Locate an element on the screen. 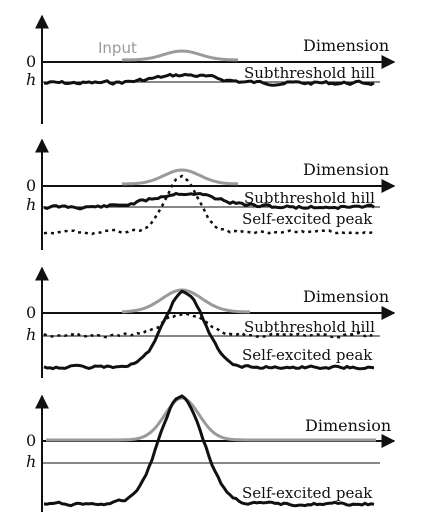  panel-1-zero-label: 0 is located at coordinates (31, 61).